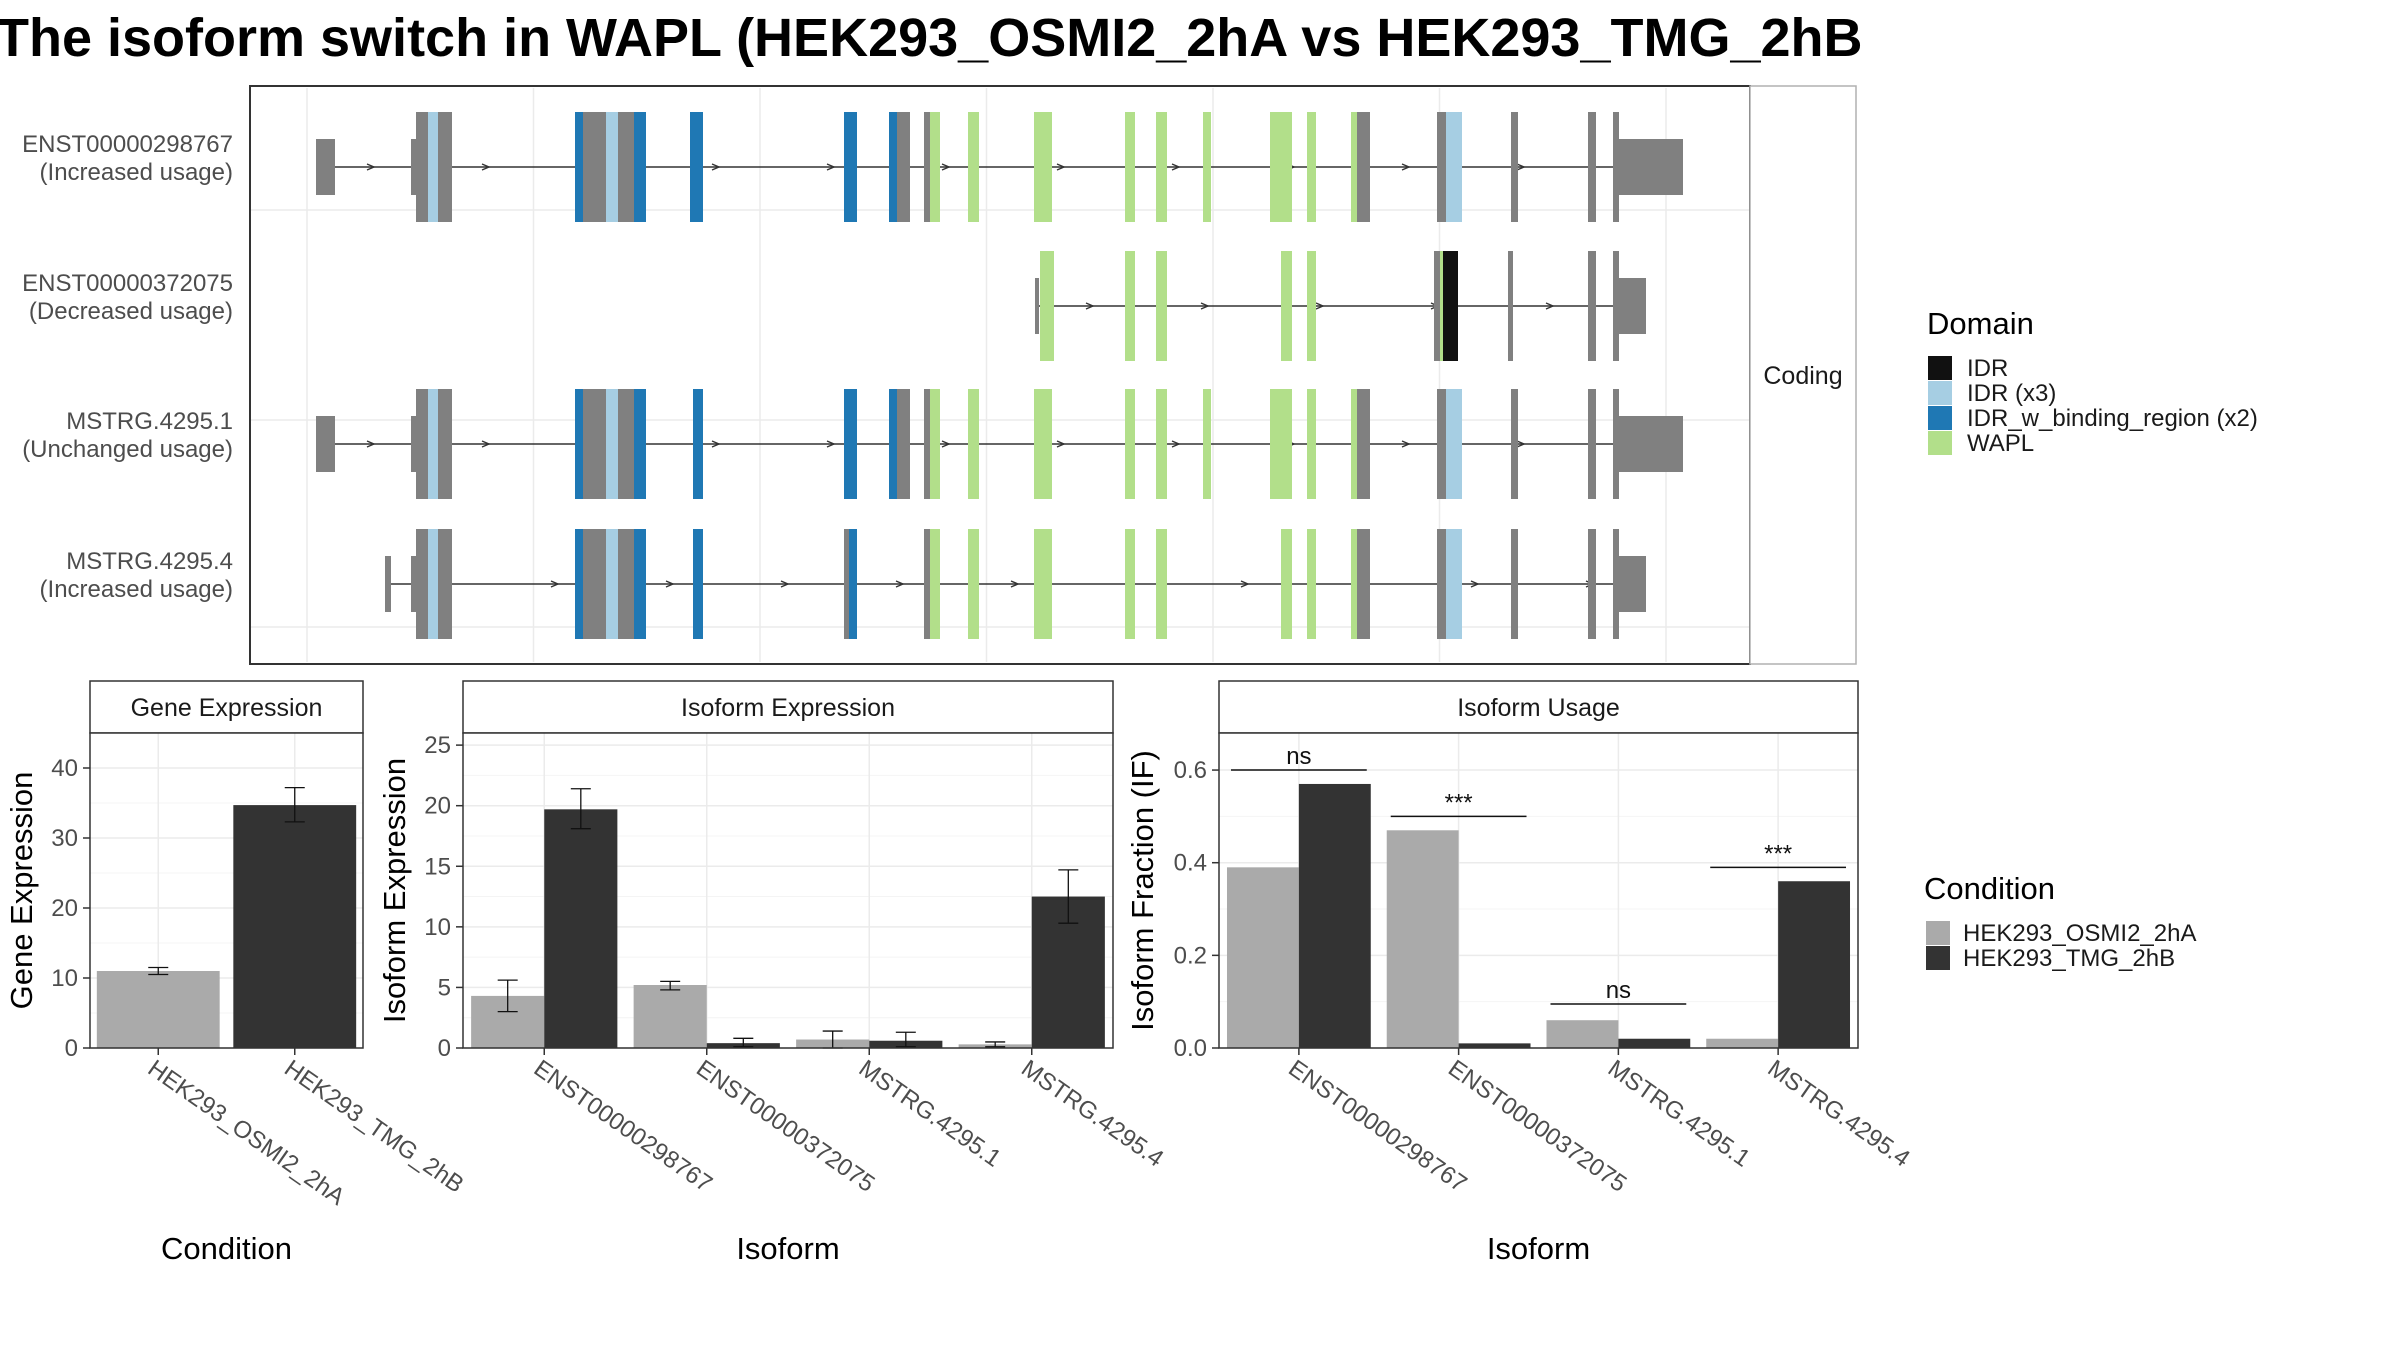 The width and height of the screenshot is (2400, 1350). I want to click on y-tick-label: 0.0, so click(1190, 1048).